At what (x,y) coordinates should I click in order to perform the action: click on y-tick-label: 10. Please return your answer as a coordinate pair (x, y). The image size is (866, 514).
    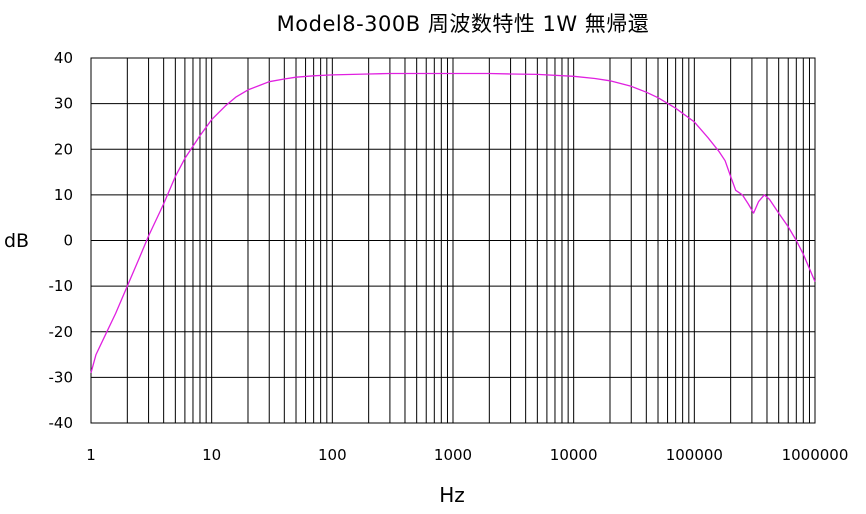
    Looking at the image, I should click on (63, 195).